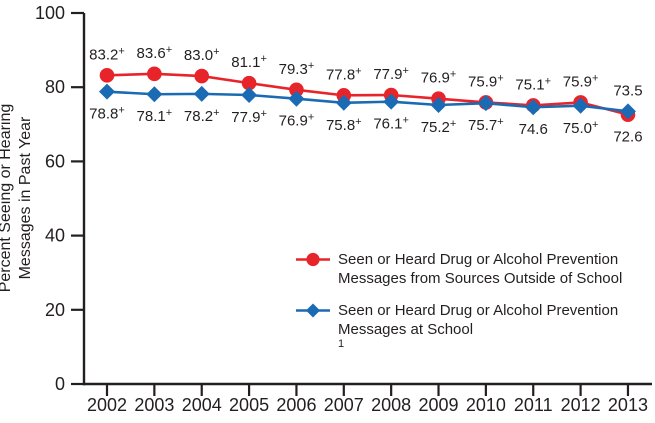 The image size is (655, 423). What do you see at coordinates (107, 405) in the screenshot?
I see `x-tick-label: 2002` at bounding box center [107, 405].